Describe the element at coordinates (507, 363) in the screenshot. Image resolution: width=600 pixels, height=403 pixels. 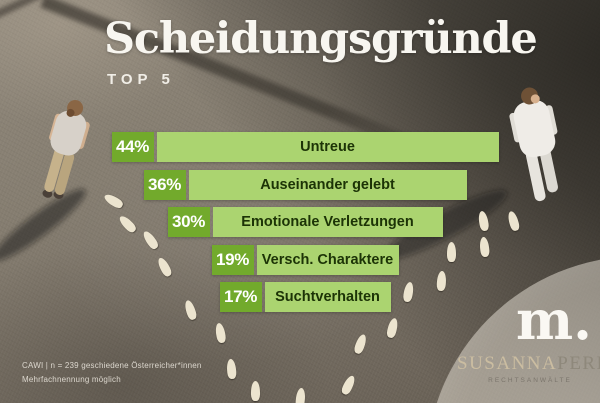
I see `brand-name-first: SUSANNA` at that location.